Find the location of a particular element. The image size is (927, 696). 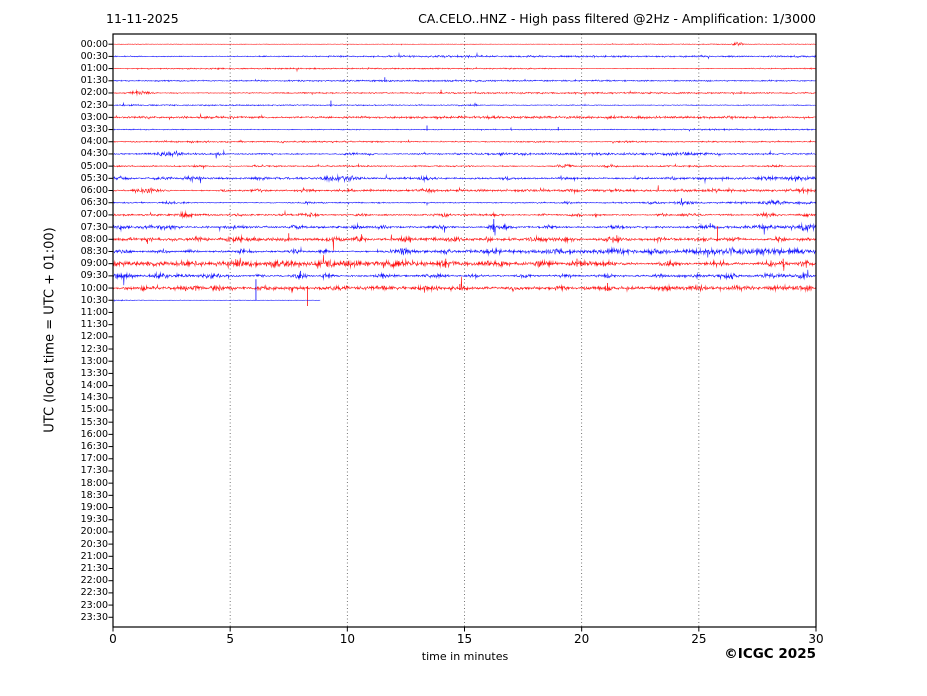

y-tick-label: 00:30 is located at coordinates (94, 56).